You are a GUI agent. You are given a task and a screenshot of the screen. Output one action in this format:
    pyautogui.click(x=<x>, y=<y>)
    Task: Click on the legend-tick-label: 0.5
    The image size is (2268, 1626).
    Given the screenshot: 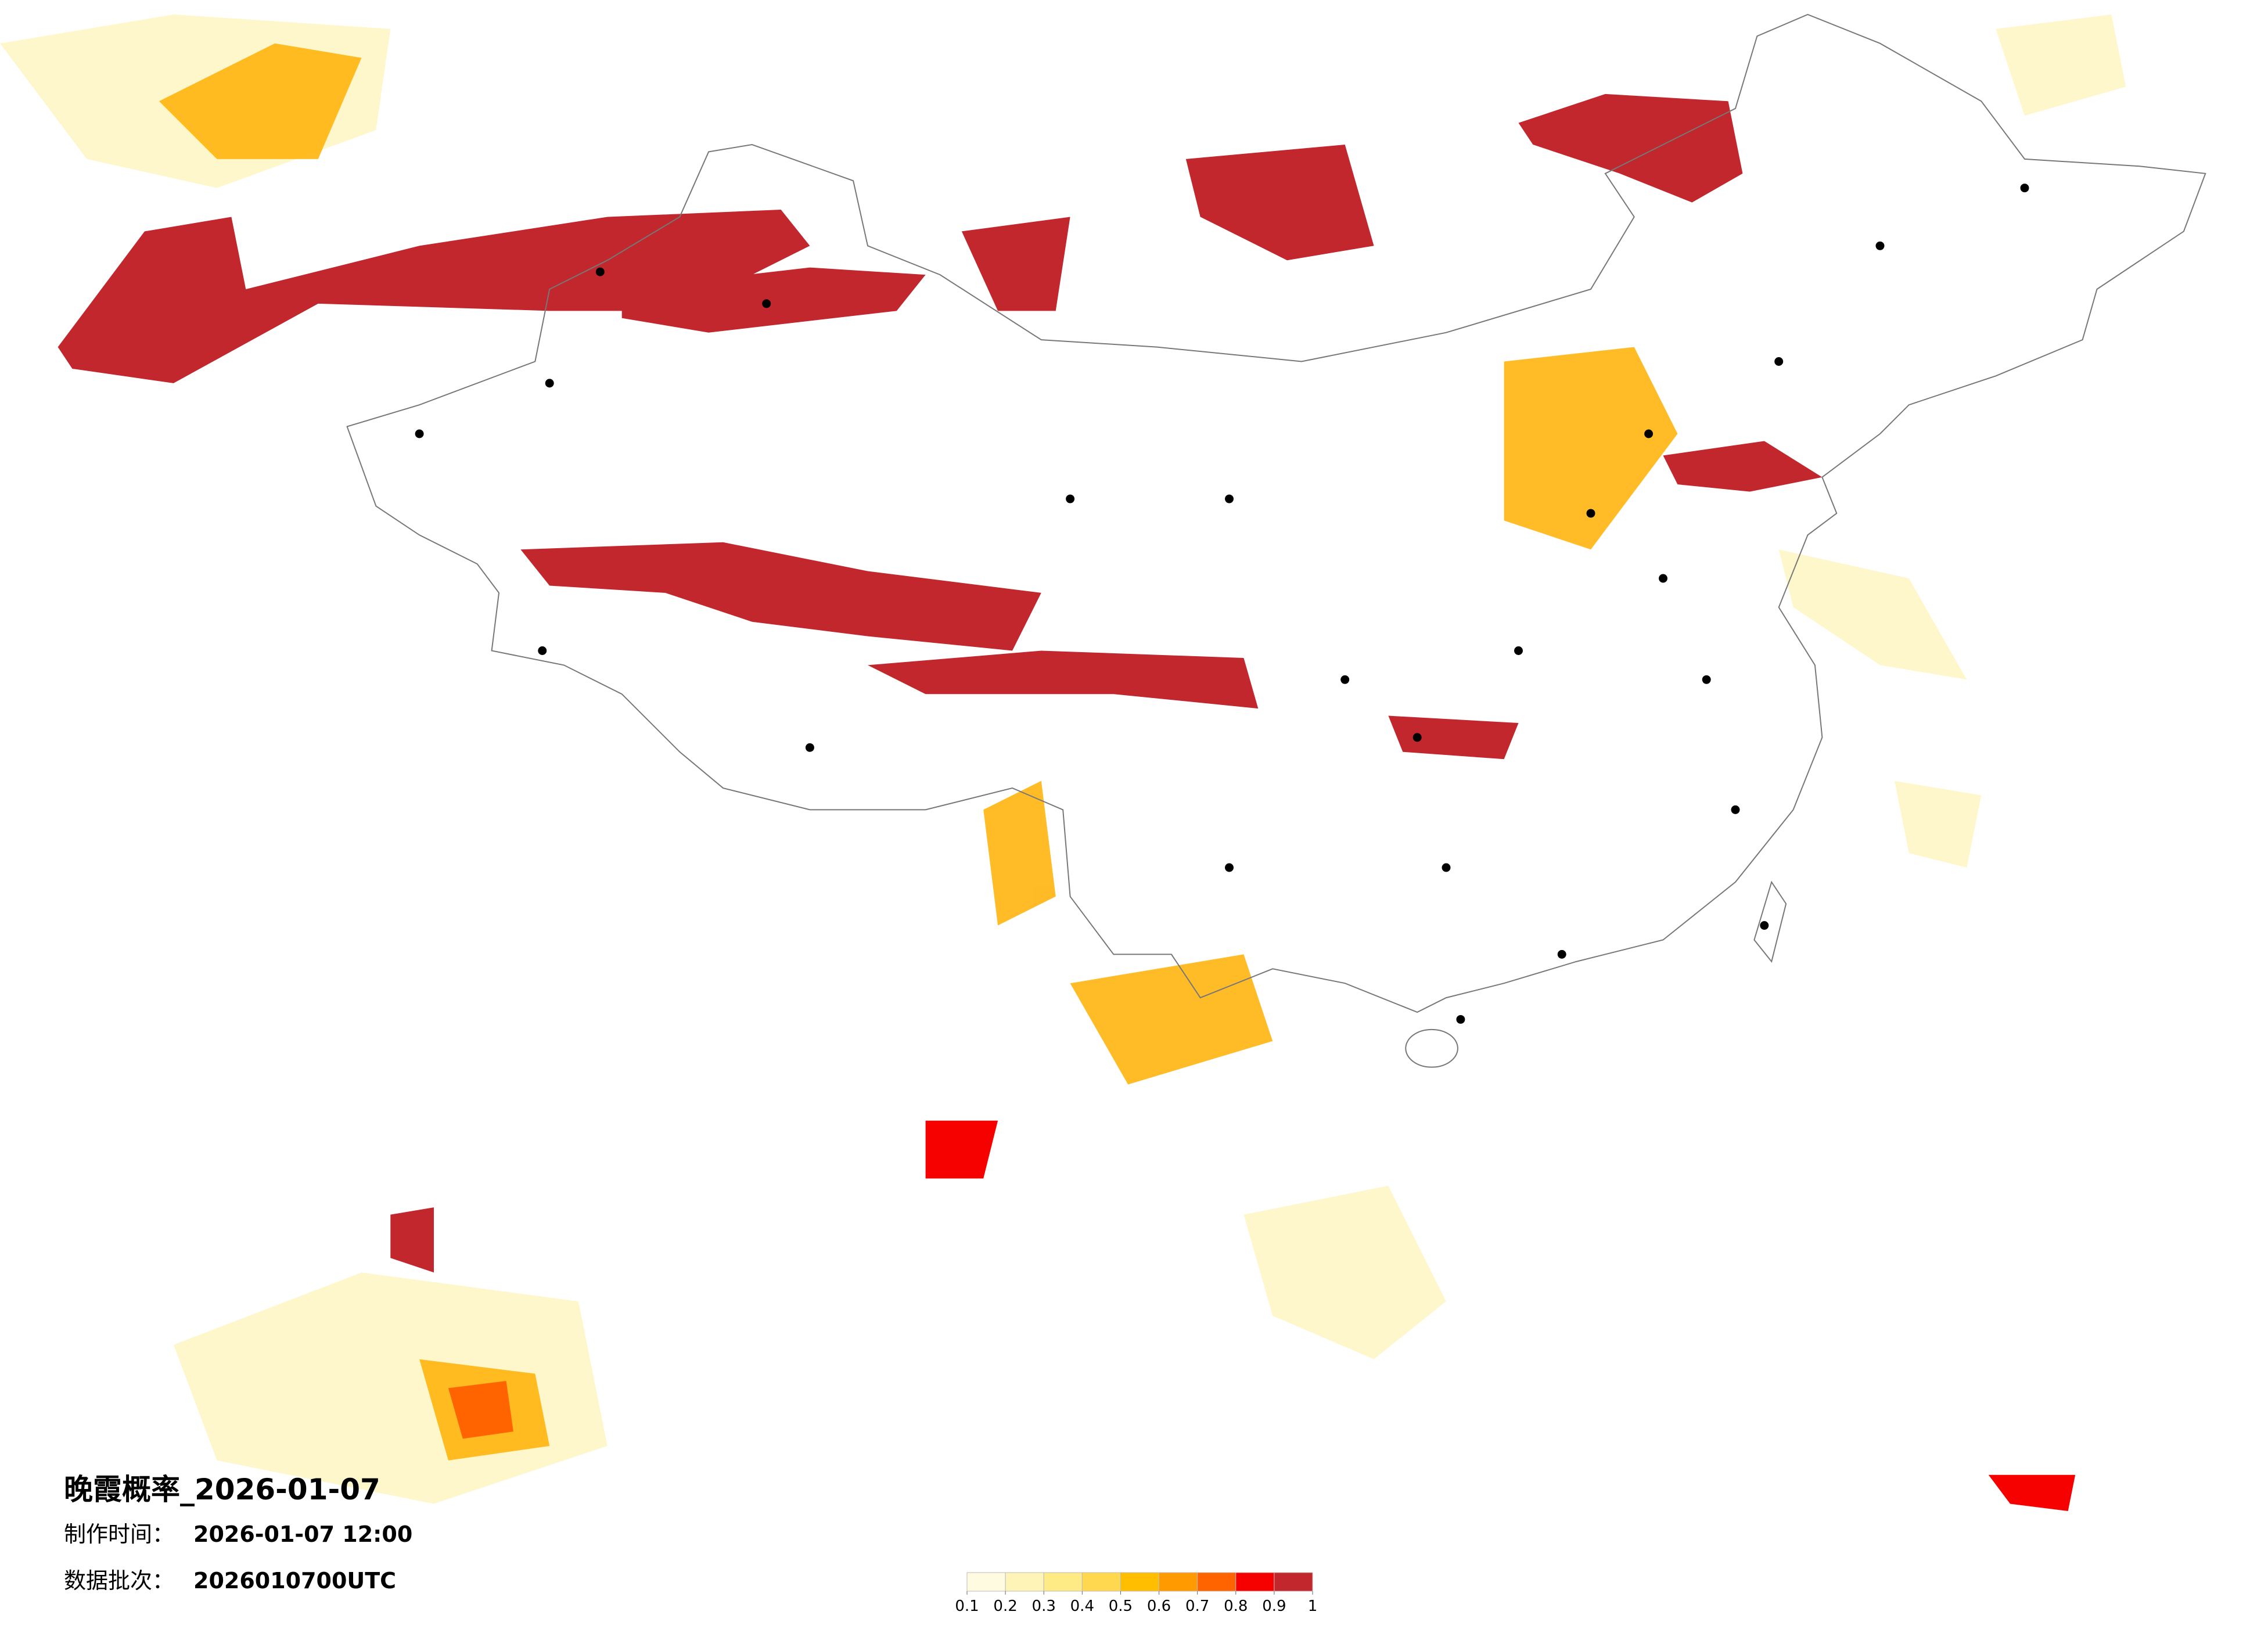 What is the action you would take?
    pyautogui.click(x=1121, y=1606)
    